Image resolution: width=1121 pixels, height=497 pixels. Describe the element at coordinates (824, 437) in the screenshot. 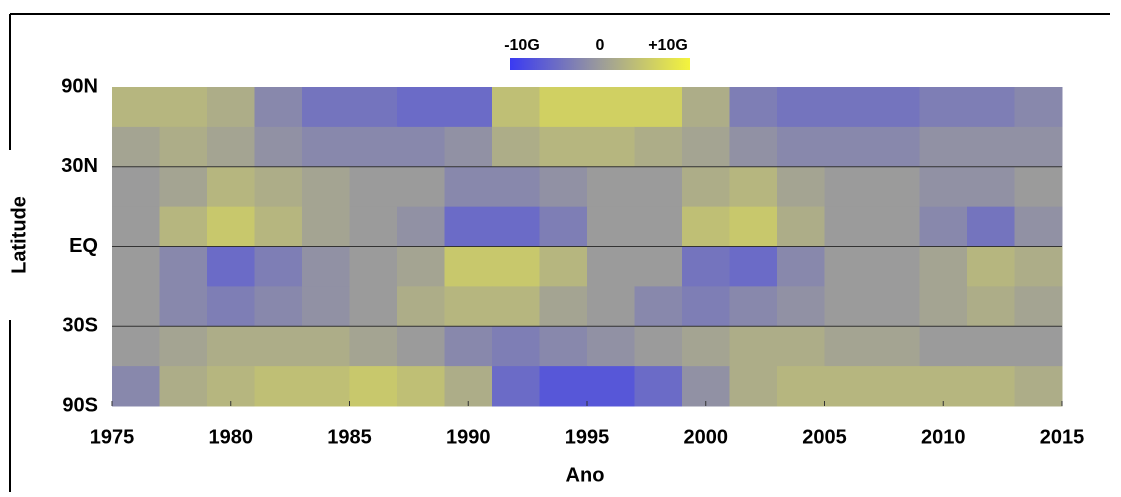

I see `x-tick-label: 2005` at that location.